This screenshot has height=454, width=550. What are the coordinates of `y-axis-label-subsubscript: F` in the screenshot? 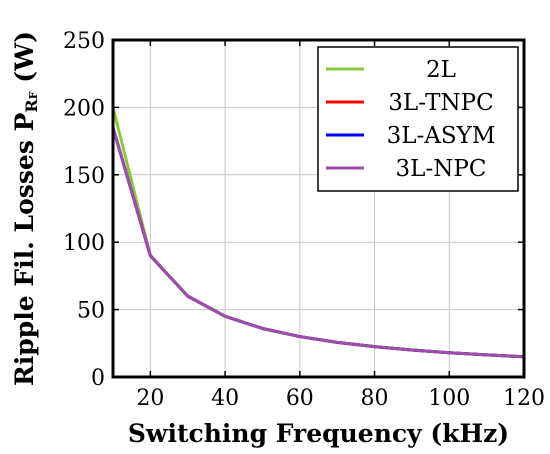 It's located at (33, 95).